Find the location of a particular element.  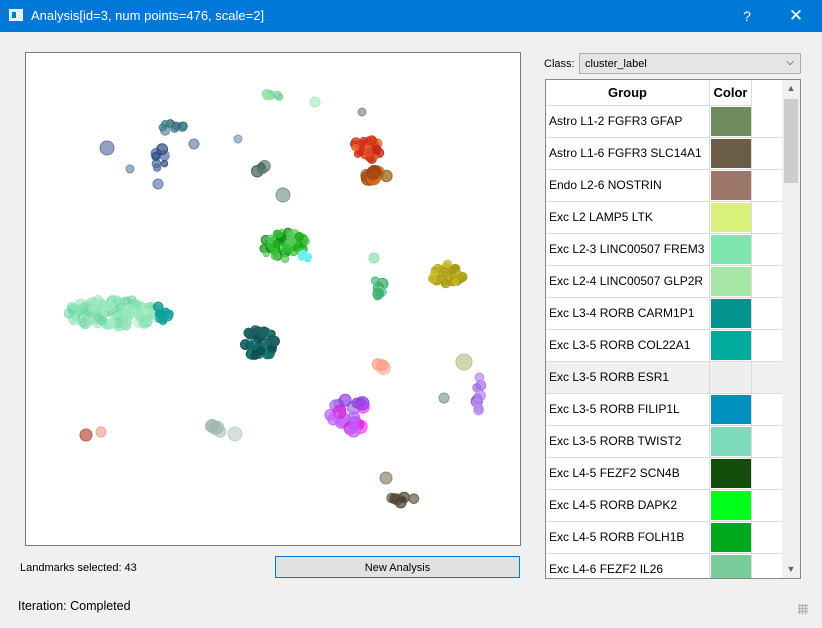

group-cell: Astro L1-2 FGFR3 GFAP is located at coordinates (628, 121).